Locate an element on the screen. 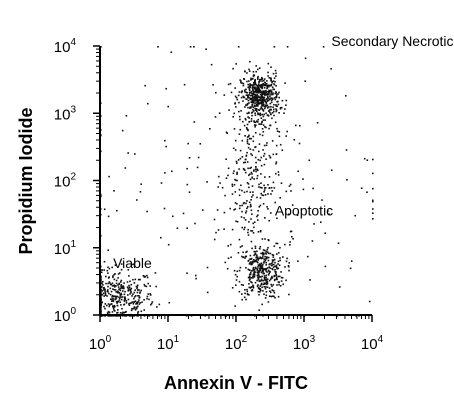 The width and height of the screenshot is (454, 401). x-tick-exp: 4 is located at coordinates (381, 339).